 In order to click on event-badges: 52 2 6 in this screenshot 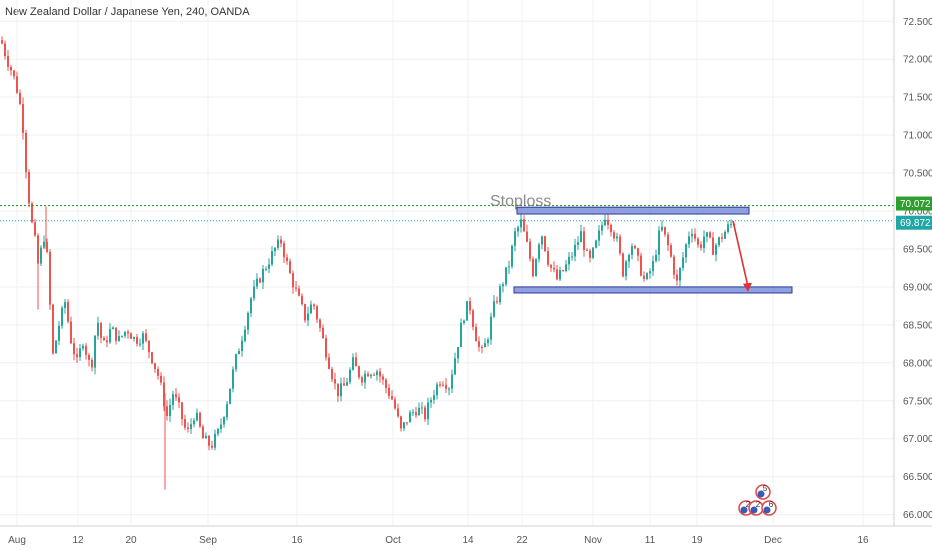, I will do `click(757, 500)`.